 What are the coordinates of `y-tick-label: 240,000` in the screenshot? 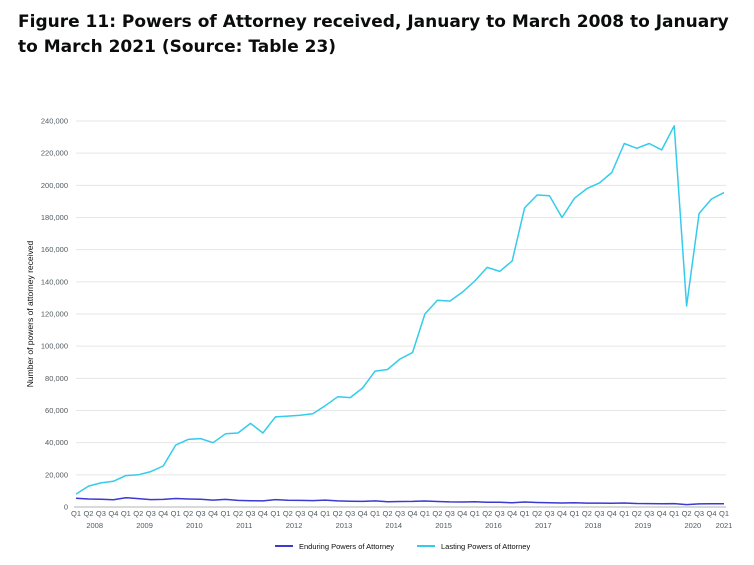 It's located at (54, 121).